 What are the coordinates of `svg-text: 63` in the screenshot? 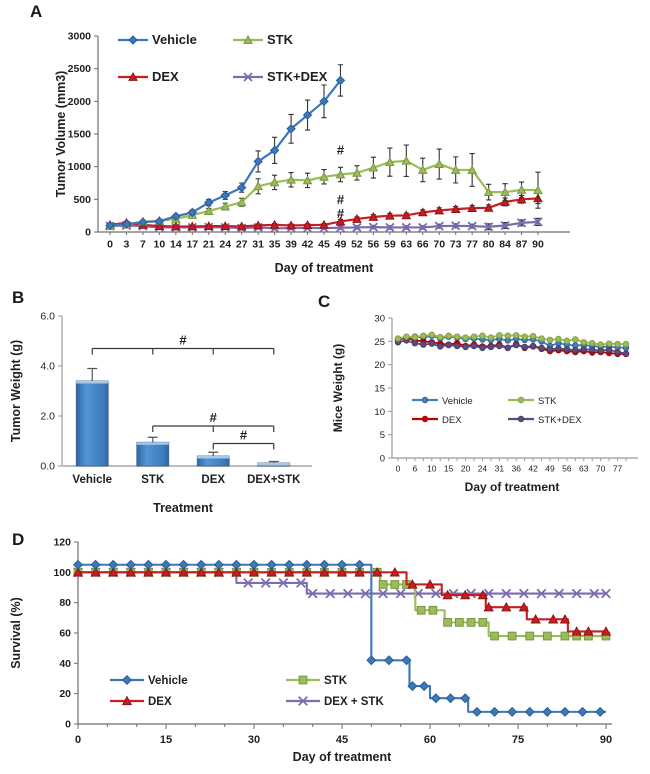 It's located at (584, 469).